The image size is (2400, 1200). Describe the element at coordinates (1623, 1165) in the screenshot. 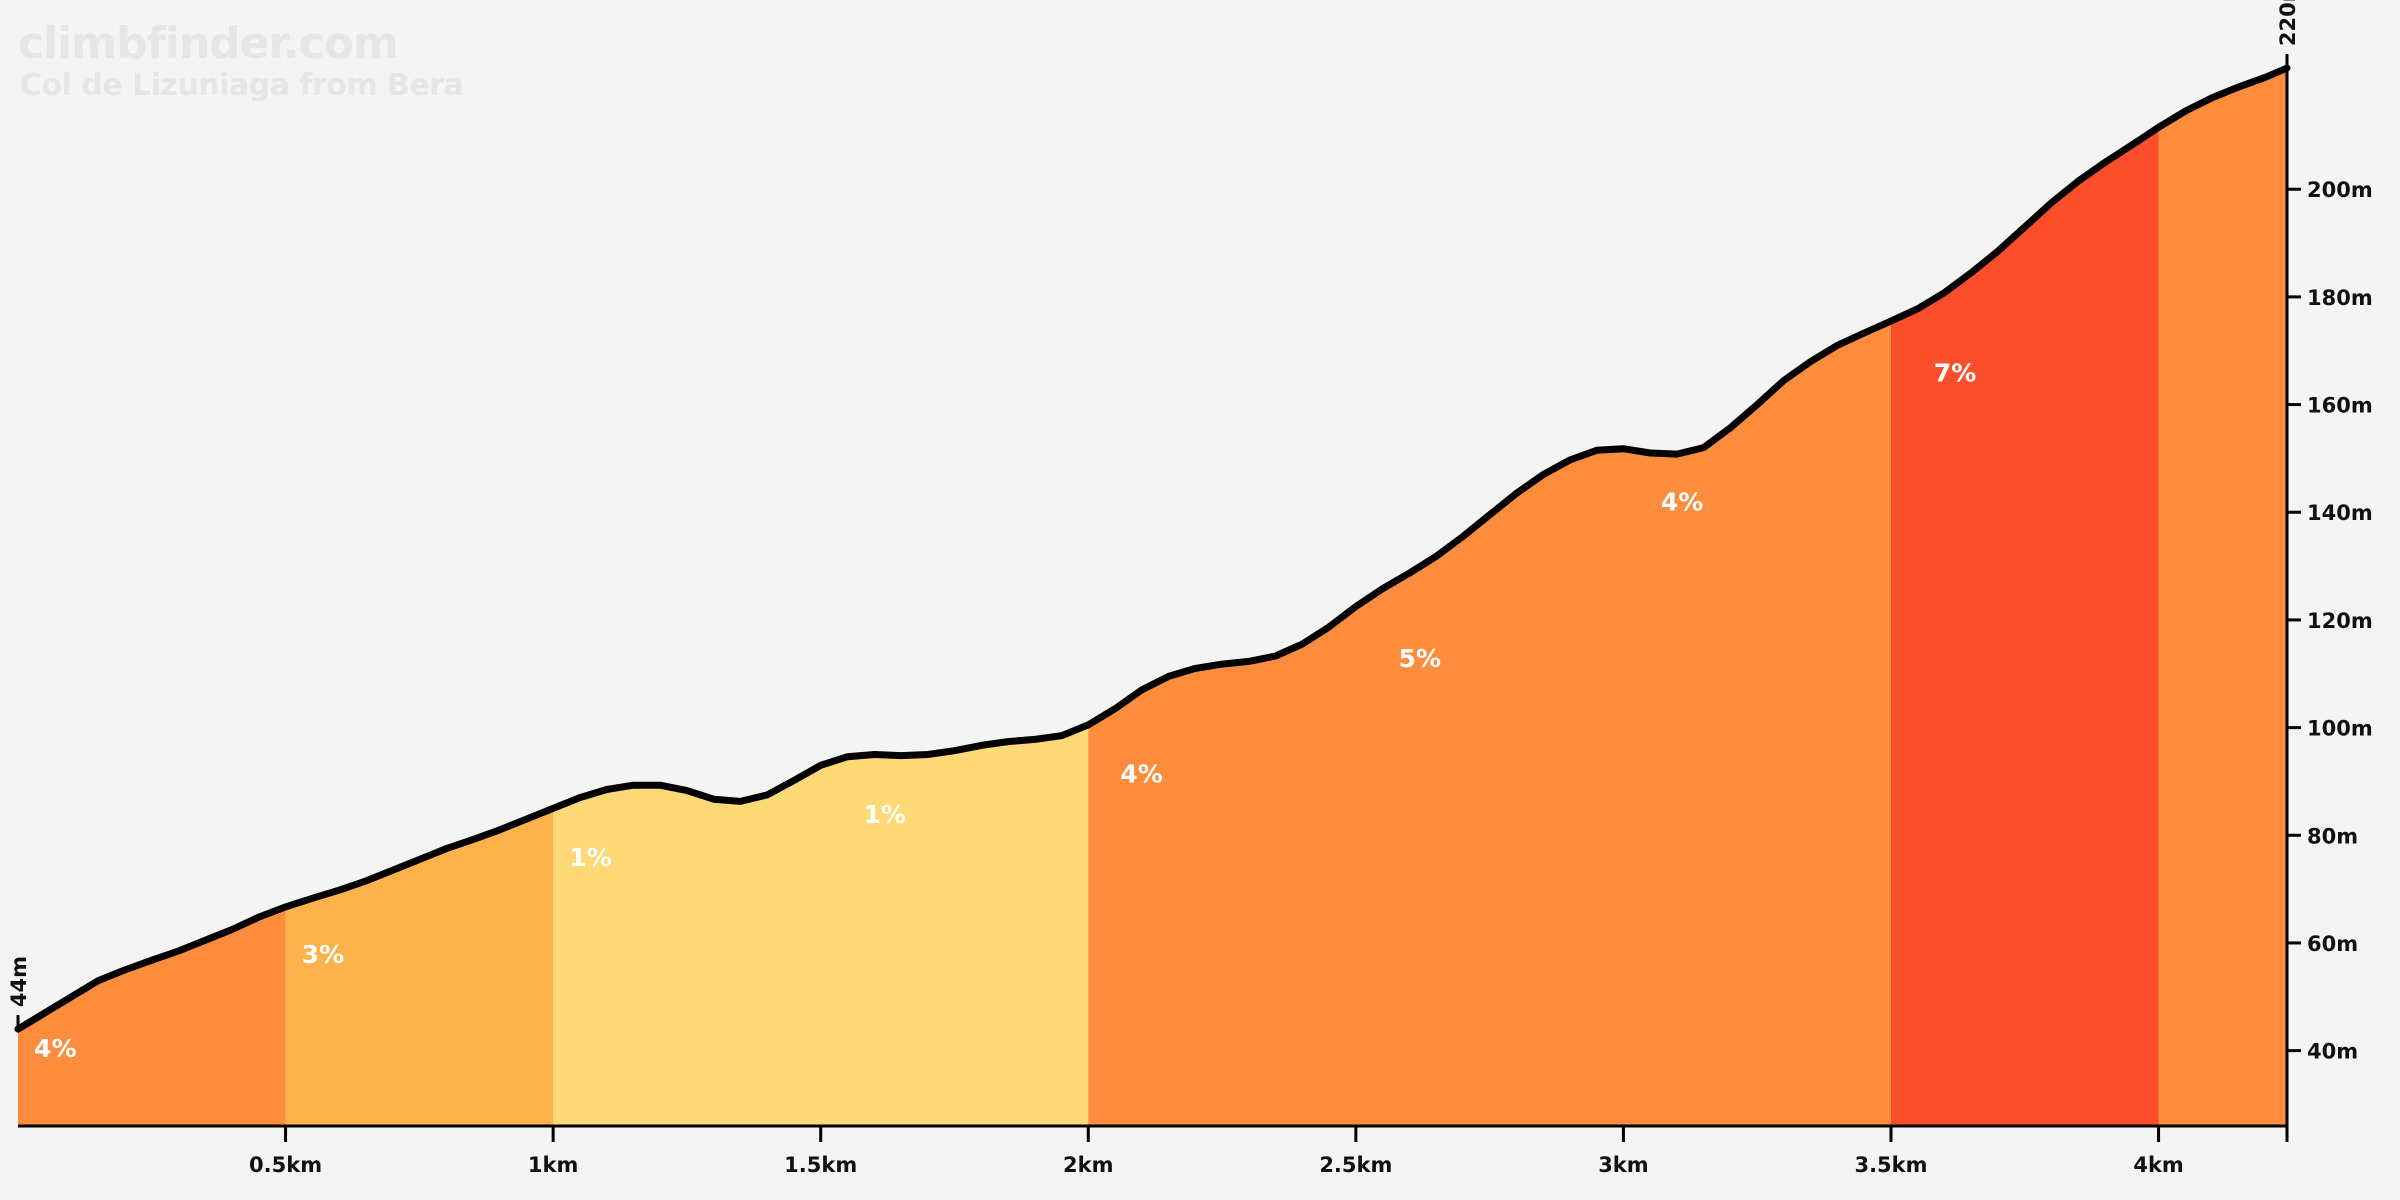

I see `x-tick-label: 3km` at that location.